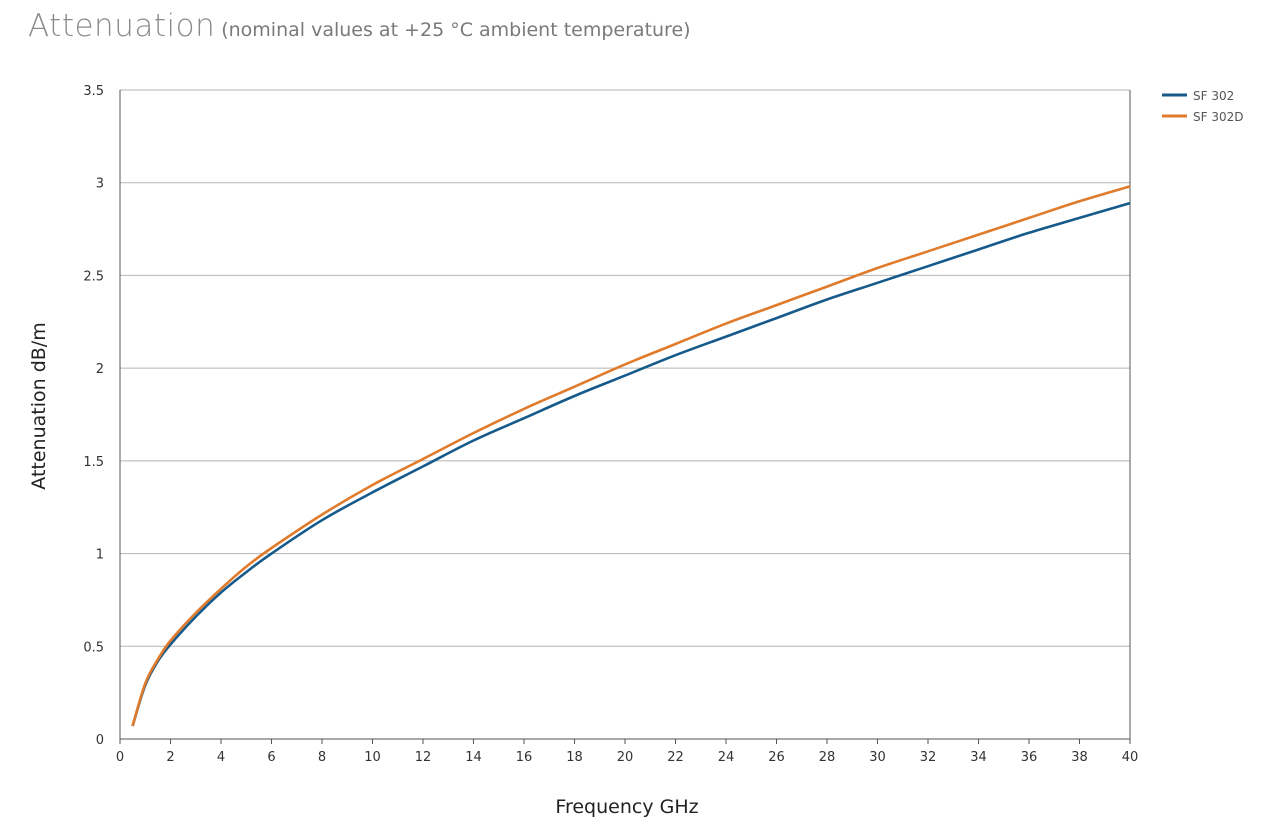 The height and width of the screenshot is (823, 1270). What do you see at coordinates (39, 405) in the screenshot?
I see `y-axis-label: Attenuation dB/m` at bounding box center [39, 405].